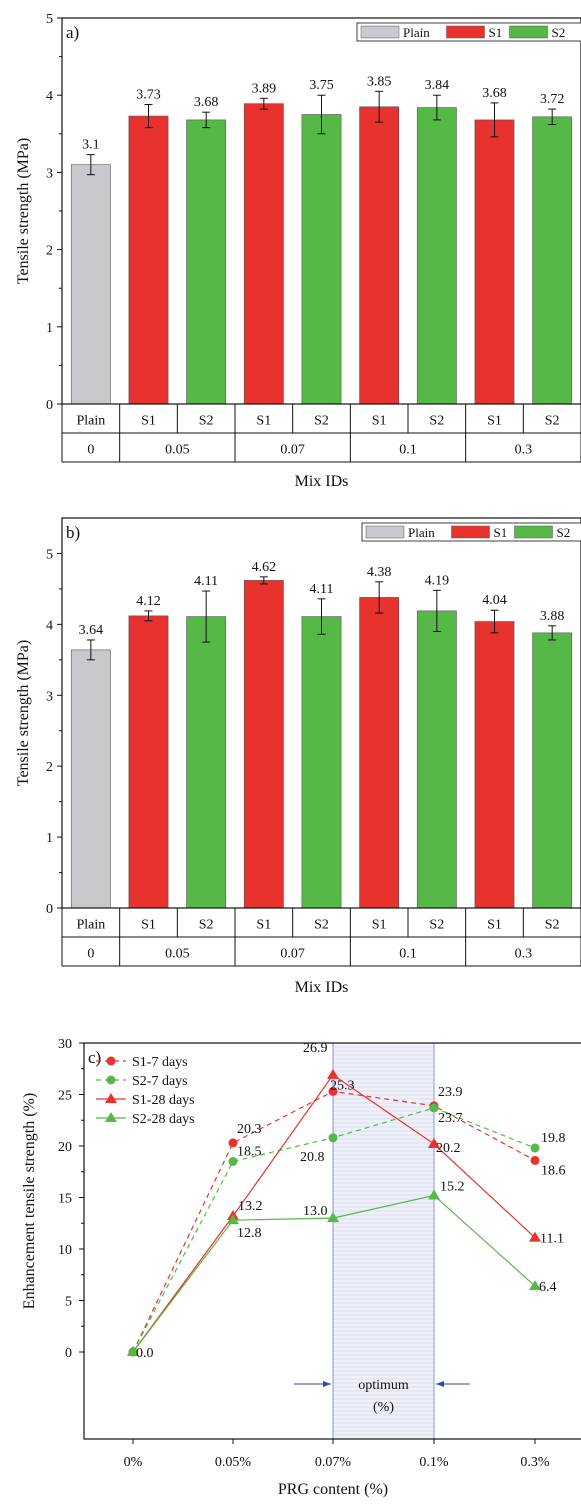 The image size is (581, 1506). I want to click on y-axis-title: Enhancement tensile strength (%), so click(29, 1201).